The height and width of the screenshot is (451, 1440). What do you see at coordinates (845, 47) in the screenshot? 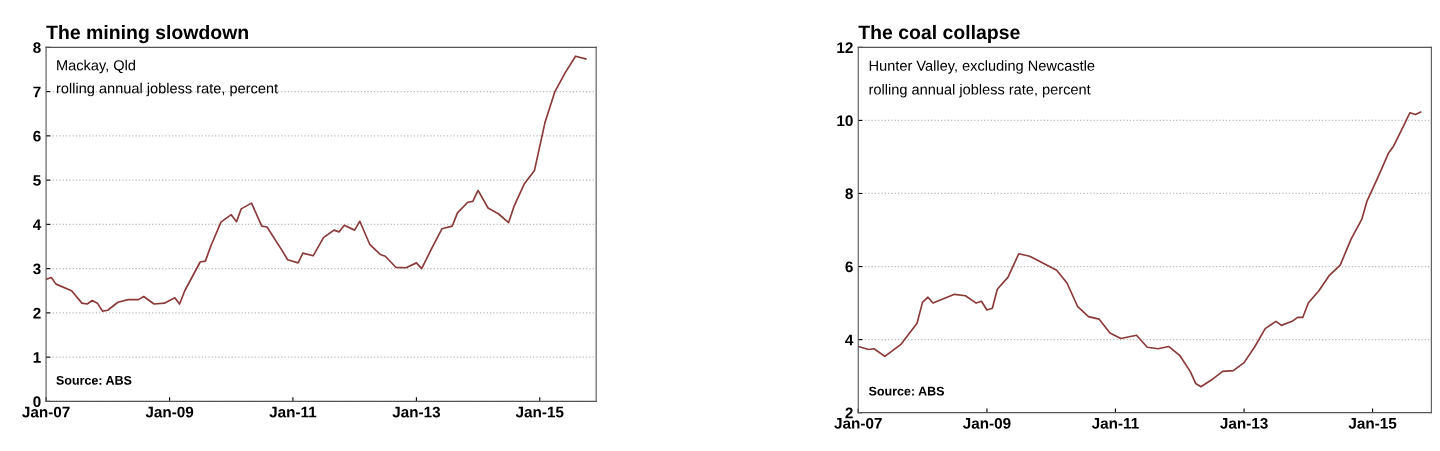
I see `y-tick-label: 12` at bounding box center [845, 47].